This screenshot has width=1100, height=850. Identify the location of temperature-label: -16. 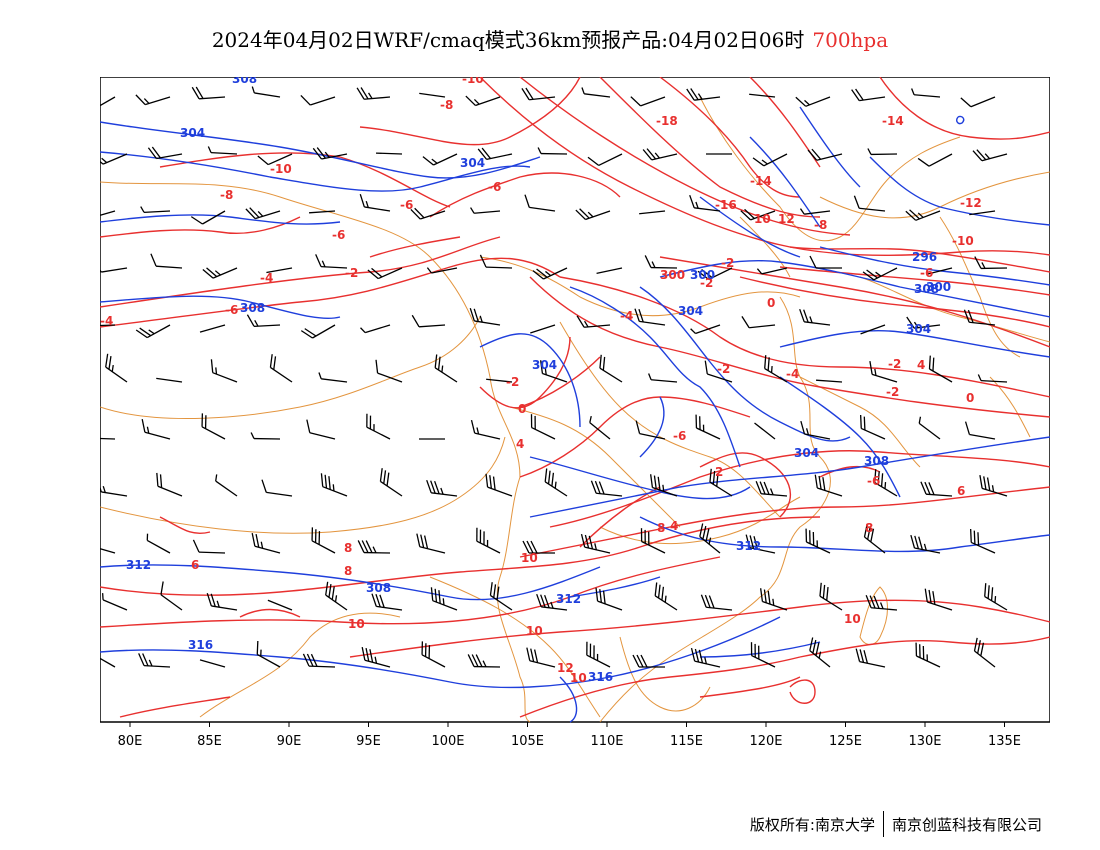
(726, 205).